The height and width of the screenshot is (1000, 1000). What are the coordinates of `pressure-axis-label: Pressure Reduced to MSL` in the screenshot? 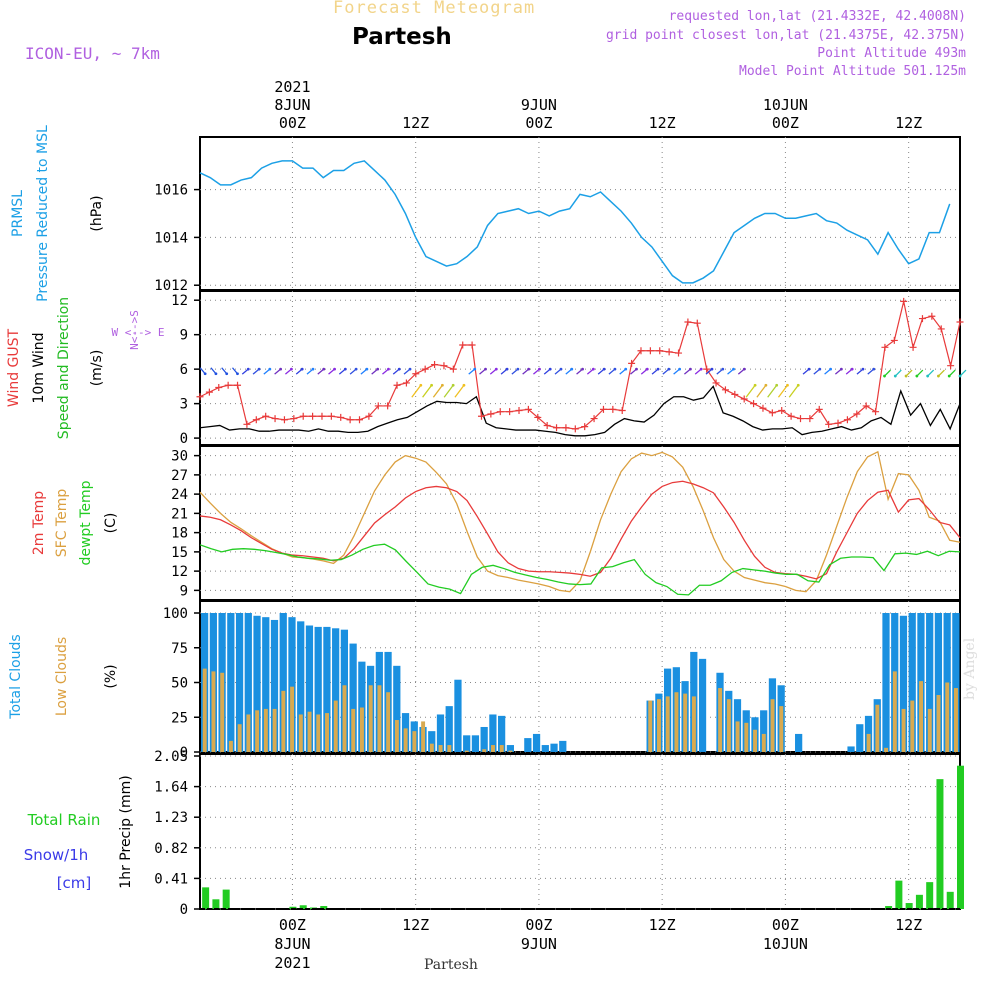 It's located at (43, 213).